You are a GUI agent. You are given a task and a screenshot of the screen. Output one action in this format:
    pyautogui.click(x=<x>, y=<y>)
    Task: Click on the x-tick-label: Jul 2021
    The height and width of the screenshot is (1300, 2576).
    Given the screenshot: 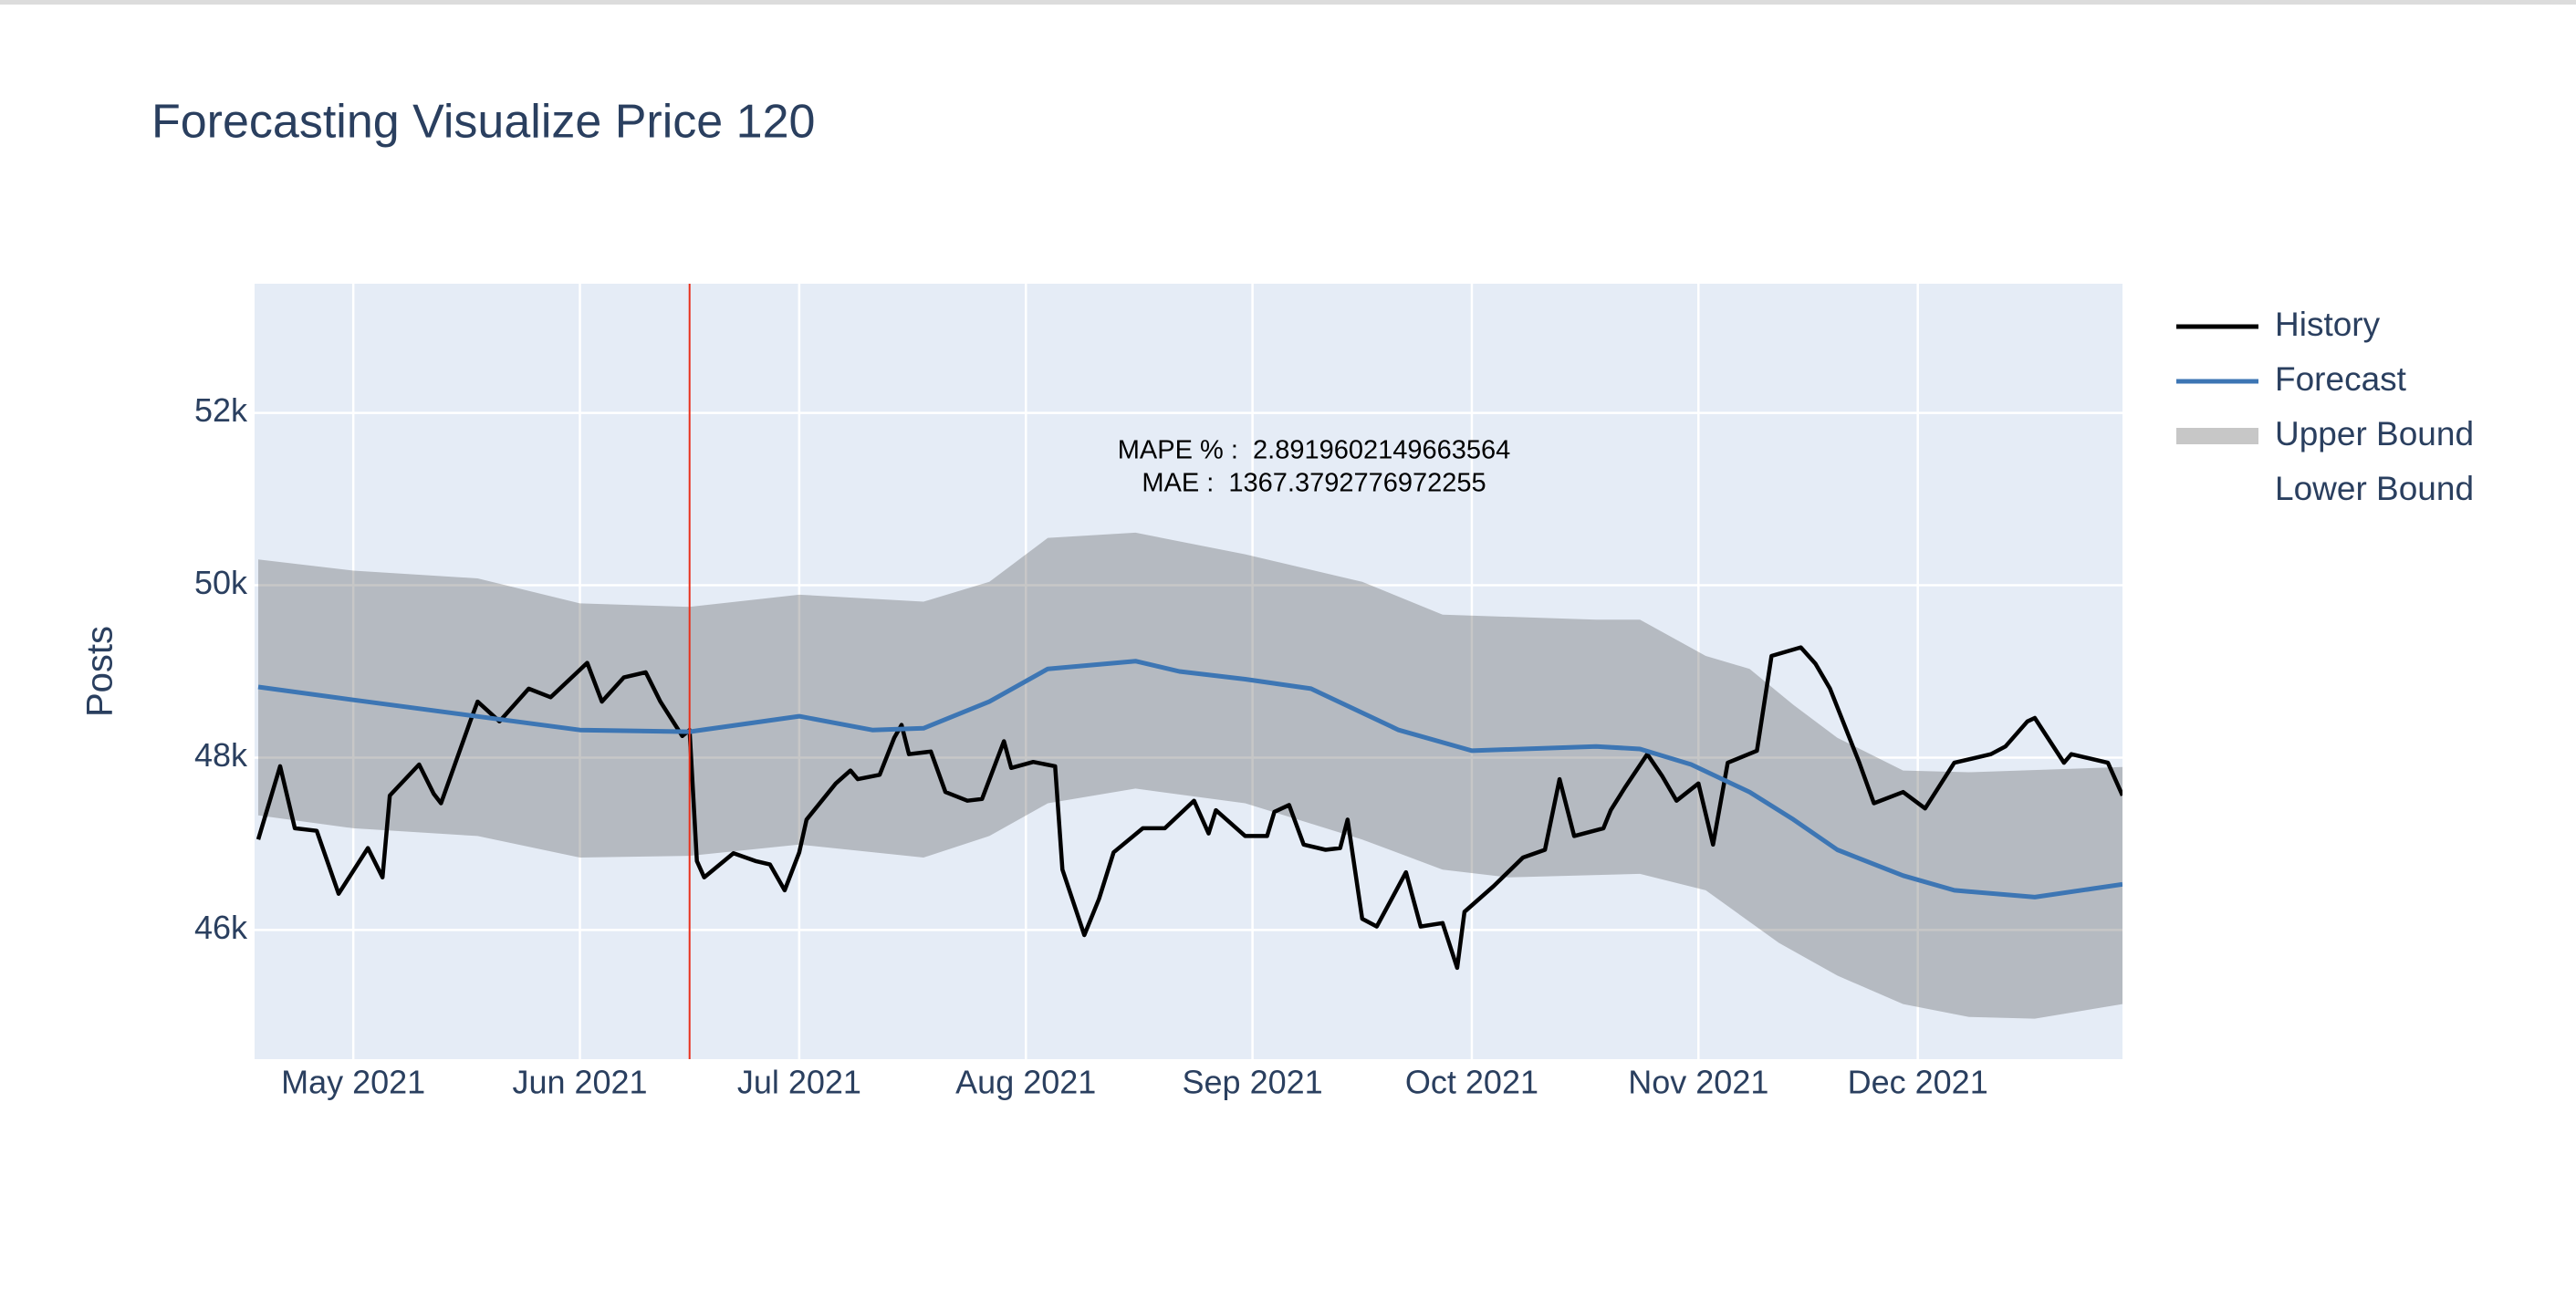 What is the action you would take?
    pyautogui.click(x=799, y=1082)
    